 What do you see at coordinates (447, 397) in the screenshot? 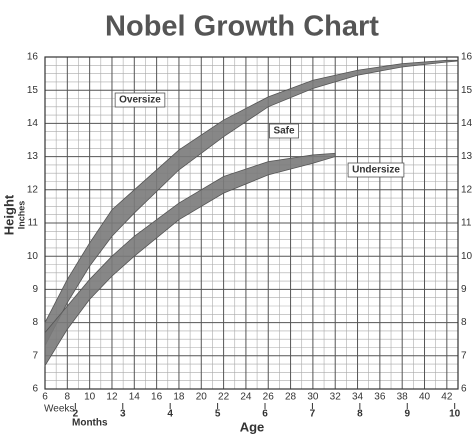
I see `x-tick-label: 42` at bounding box center [447, 397].